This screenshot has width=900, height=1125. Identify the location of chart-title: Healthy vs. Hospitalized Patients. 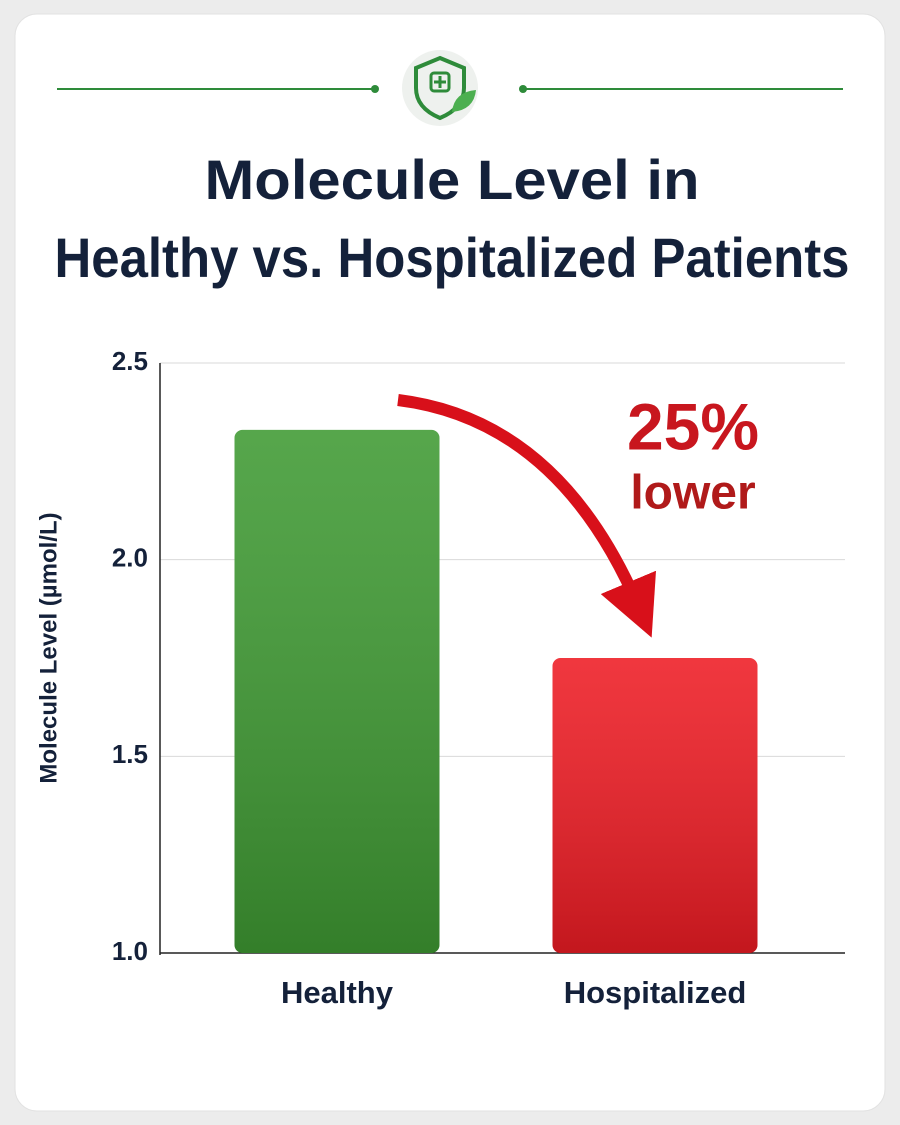
(452, 257).